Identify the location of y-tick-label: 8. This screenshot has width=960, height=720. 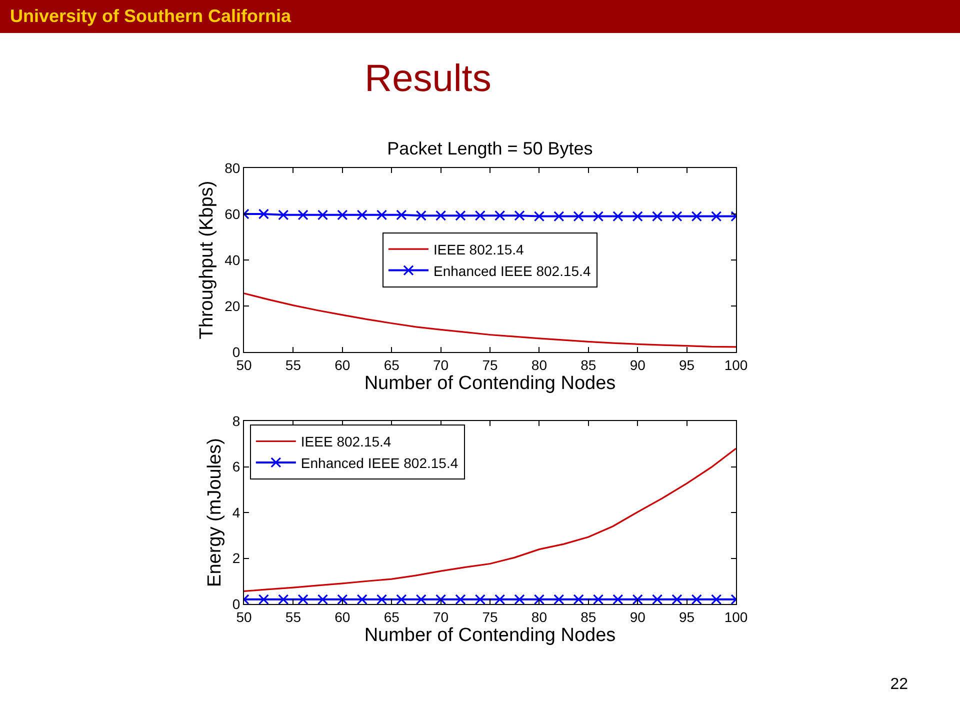
(236, 420).